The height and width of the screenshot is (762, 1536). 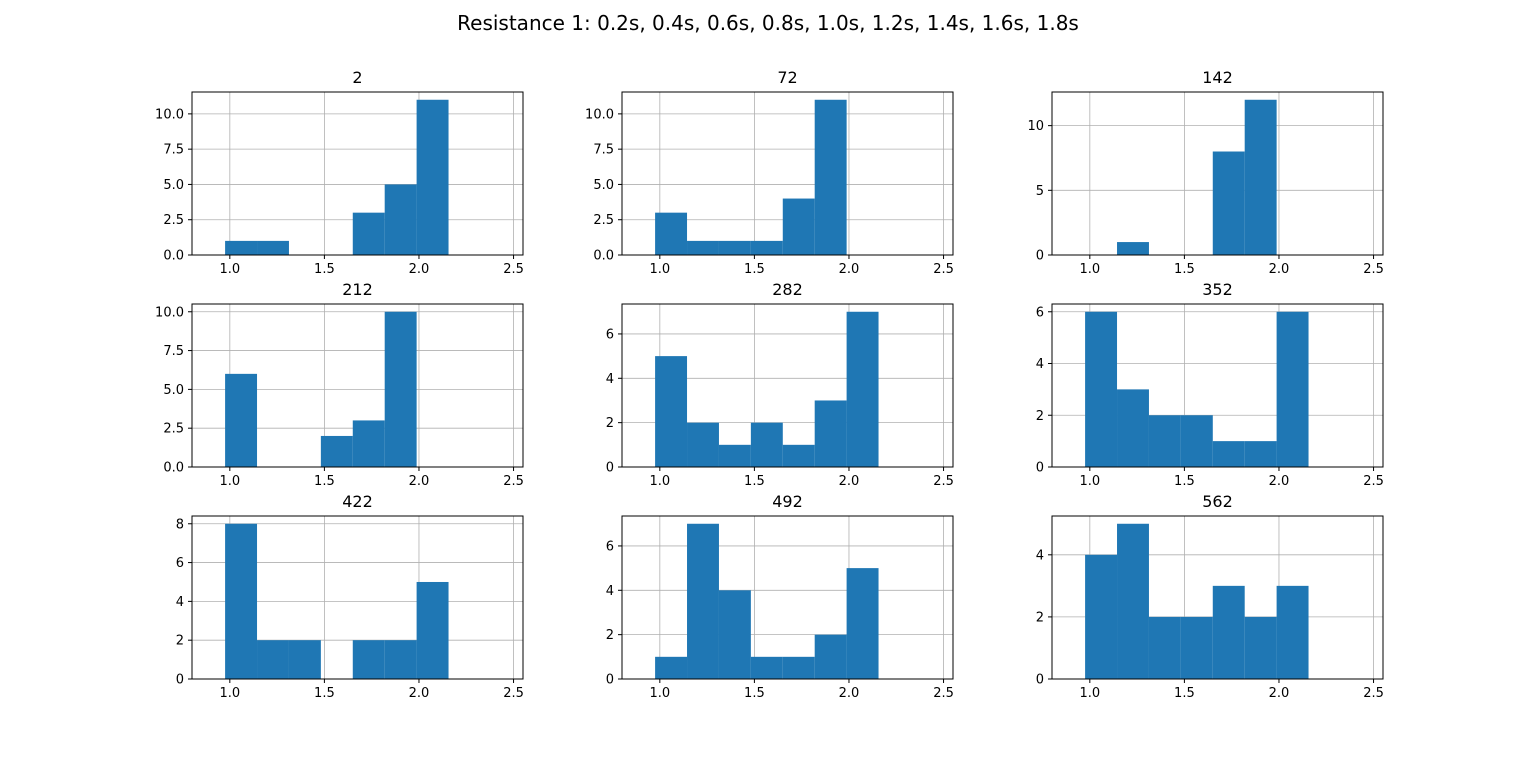 I want to click on panel-title: 142, so click(x=1217, y=77).